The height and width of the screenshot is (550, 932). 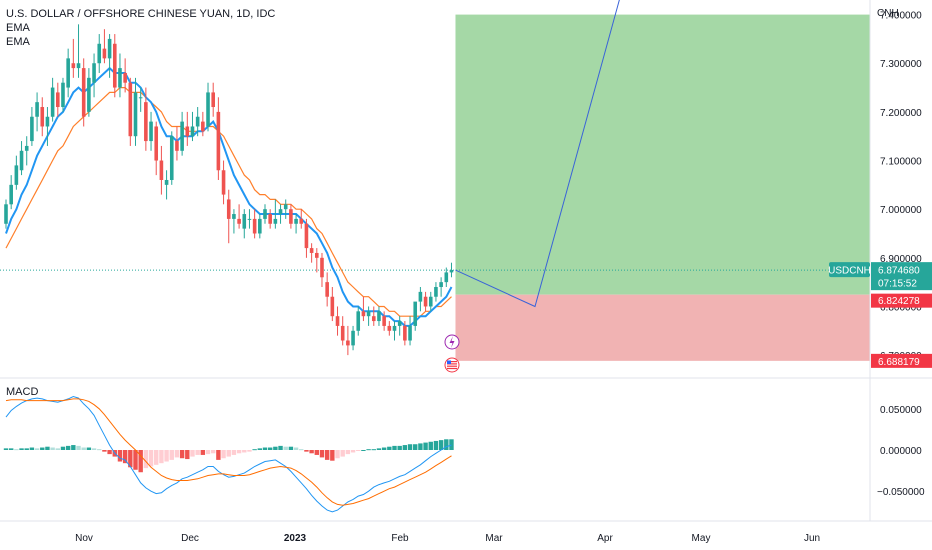 I want to click on ema-legend-1: EMA, so click(x=18, y=28).